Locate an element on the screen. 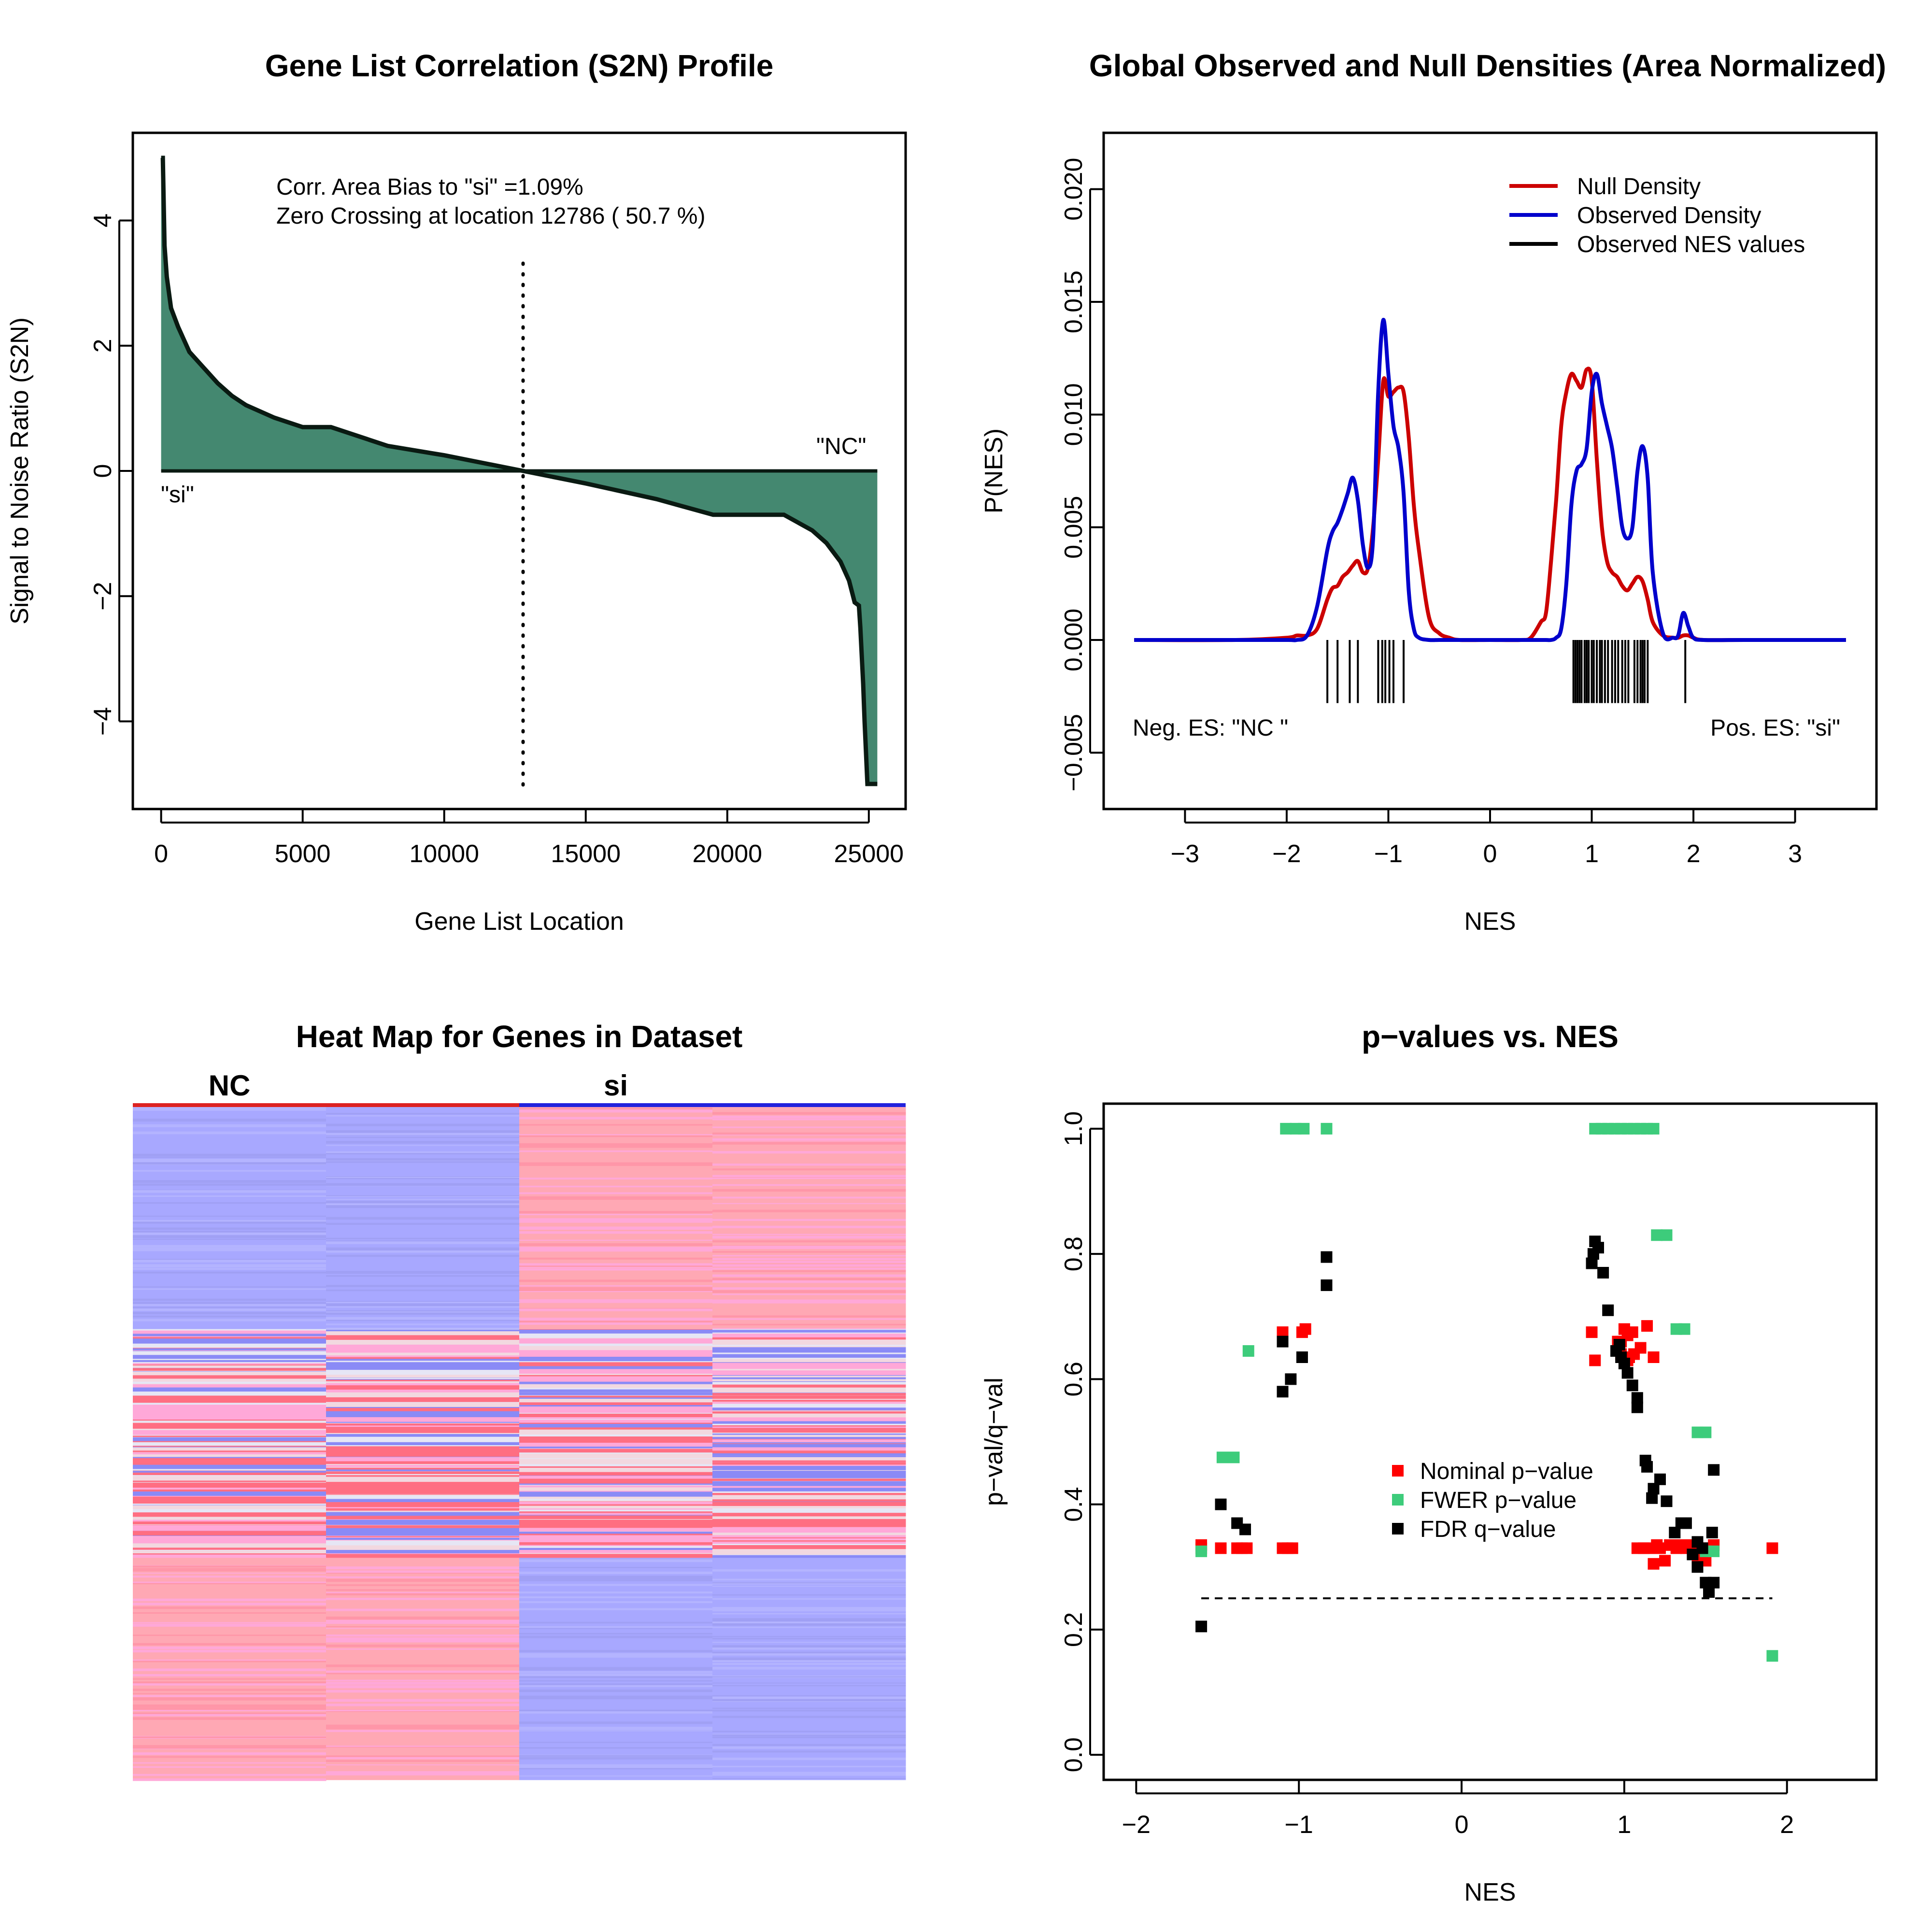 This screenshot has height=1932, width=1932. legend-observed-label: Observed Density is located at coordinates (1669, 215).